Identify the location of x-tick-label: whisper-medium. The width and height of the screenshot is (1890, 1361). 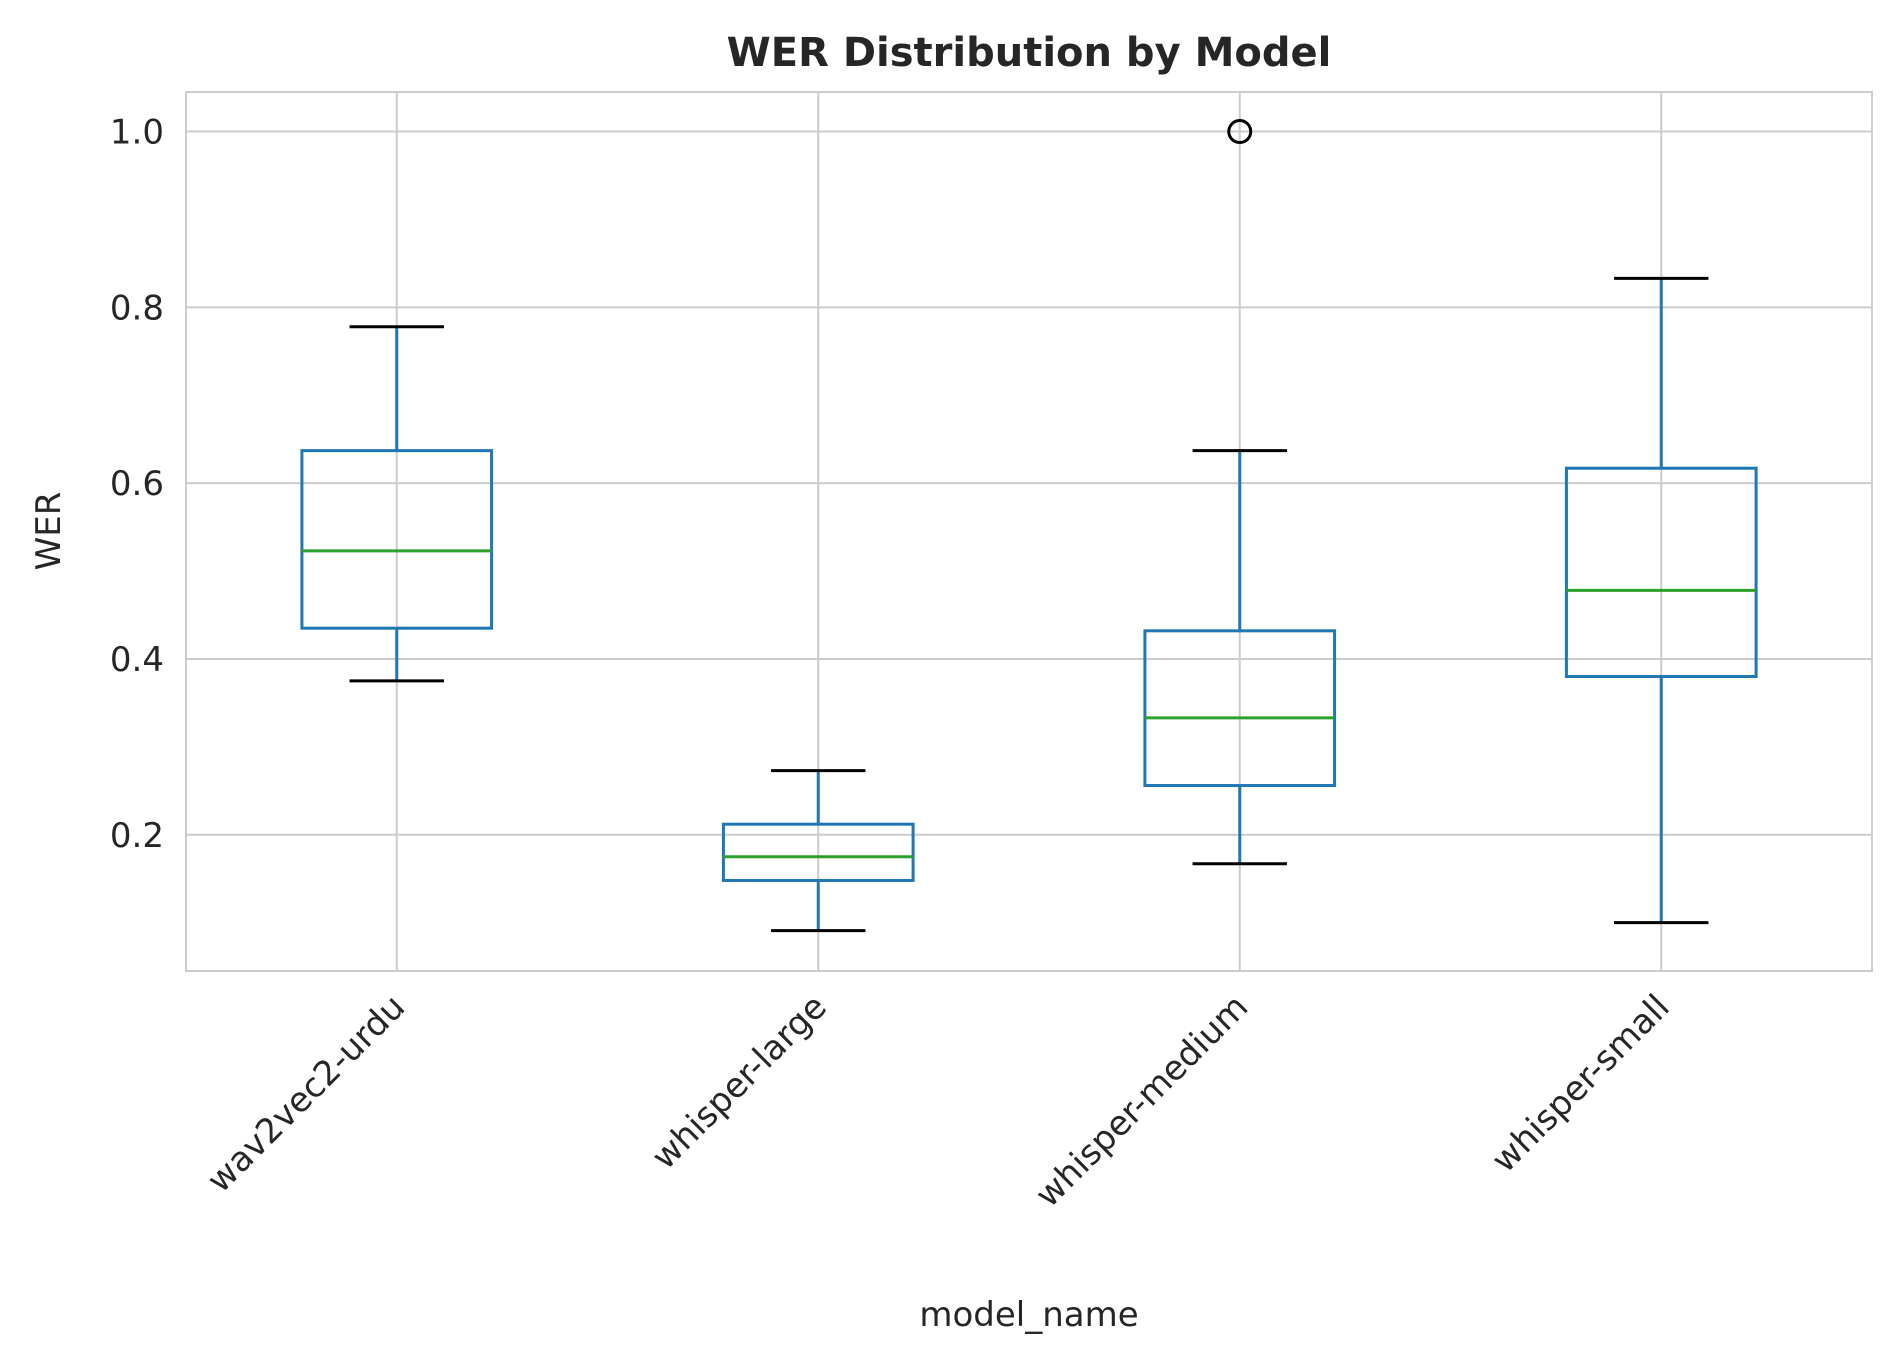
(1142, 1101).